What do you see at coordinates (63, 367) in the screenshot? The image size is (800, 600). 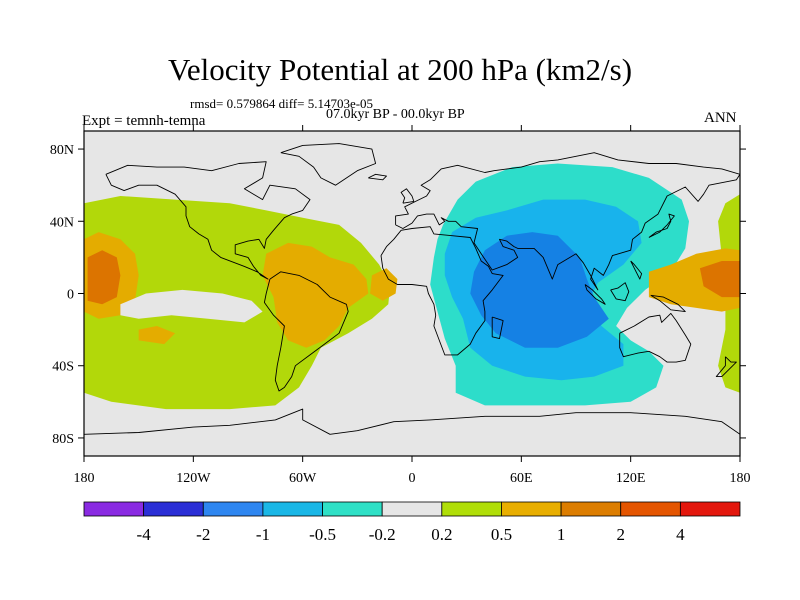 I see `lat-tick-label: 40S` at bounding box center [63, 367].